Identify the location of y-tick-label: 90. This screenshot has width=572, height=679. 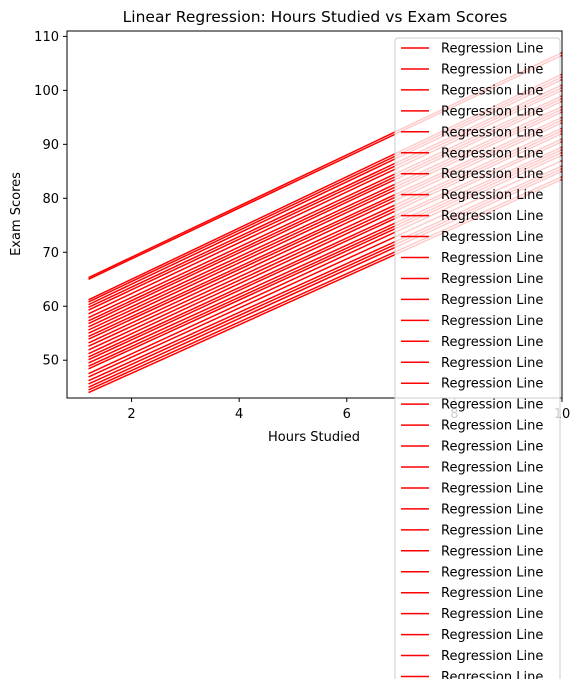
(50, 145).